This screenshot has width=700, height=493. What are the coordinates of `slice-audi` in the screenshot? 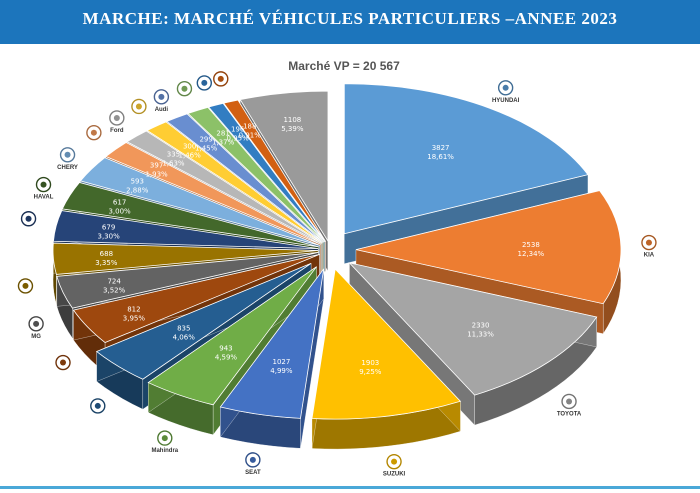 It's located at (245, 178).